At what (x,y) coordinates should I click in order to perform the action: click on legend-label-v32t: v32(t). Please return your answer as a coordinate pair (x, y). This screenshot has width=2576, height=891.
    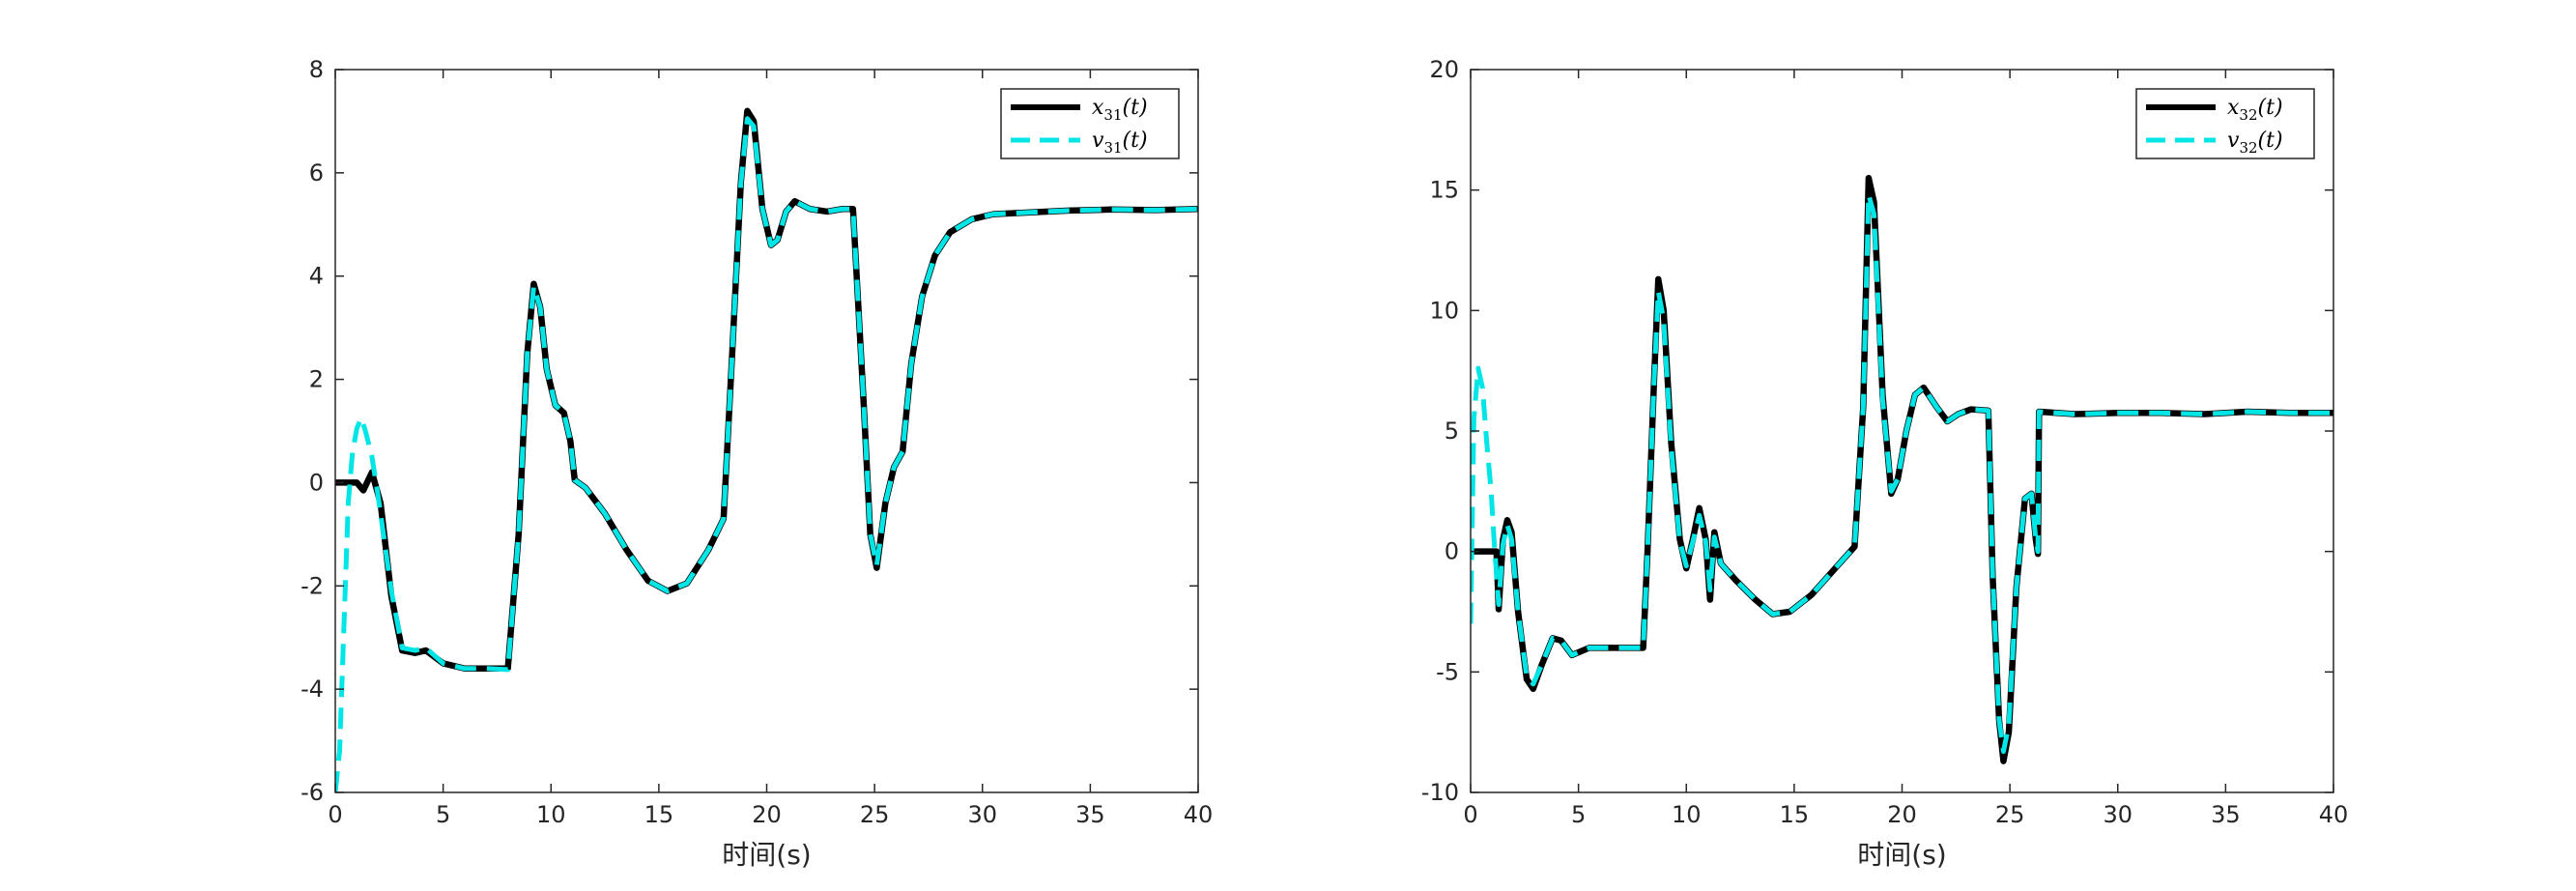
    Looking at the image, I should click on (2255, 143).